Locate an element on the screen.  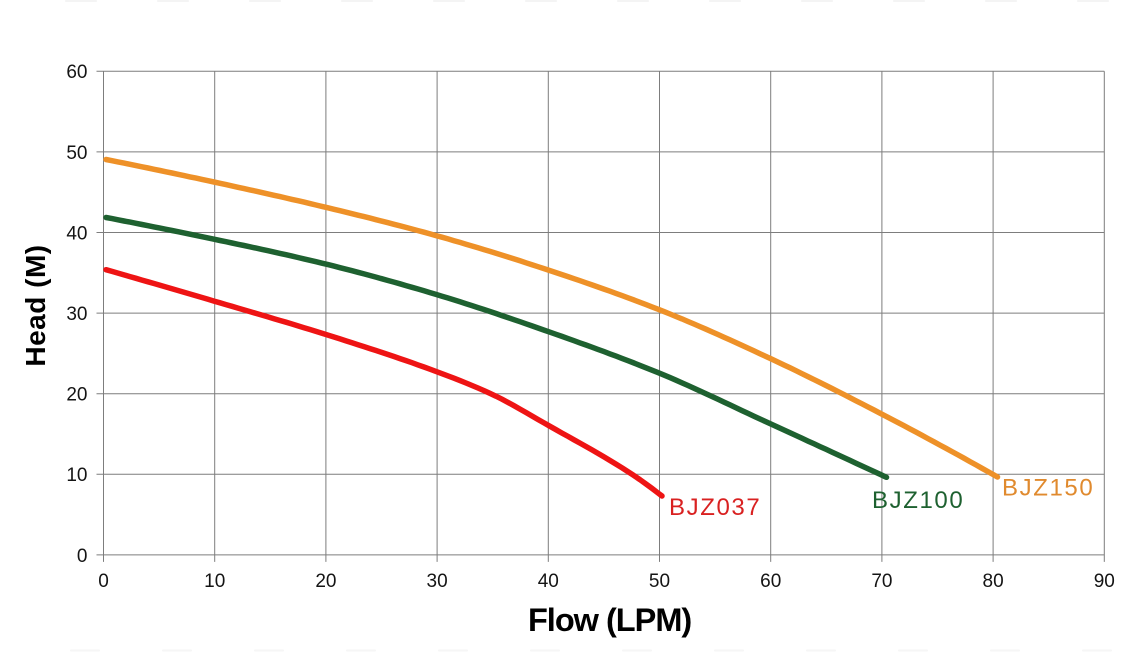
svg-text: Head (M) is located at coordinates (35, 305).